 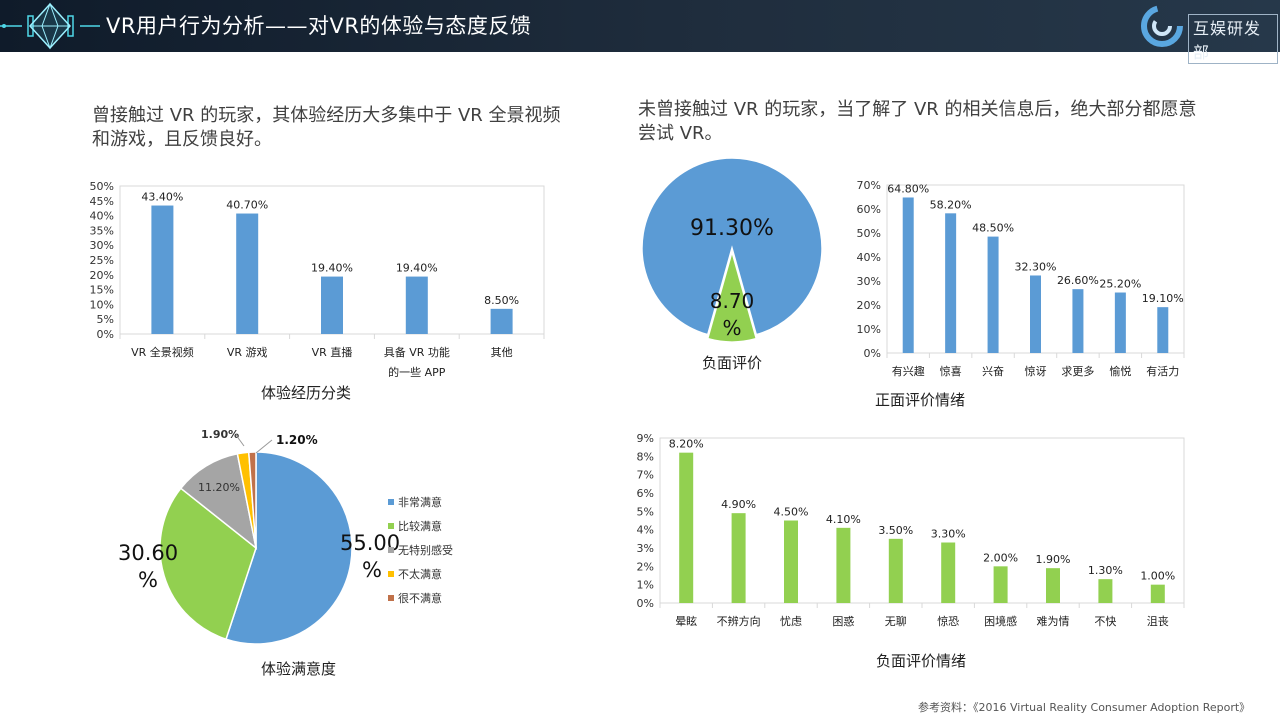 I want to click on data-label: 1.20%, so click(x=297, y=440).